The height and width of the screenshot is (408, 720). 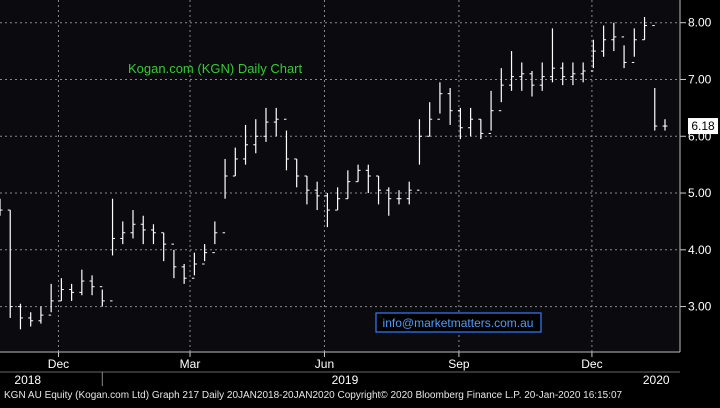 What do you see at coordinates (695, 176) in the screenshot?
I see `y-axis: 3.004.005.006.007.008.00` at bounding box center [695, 176].